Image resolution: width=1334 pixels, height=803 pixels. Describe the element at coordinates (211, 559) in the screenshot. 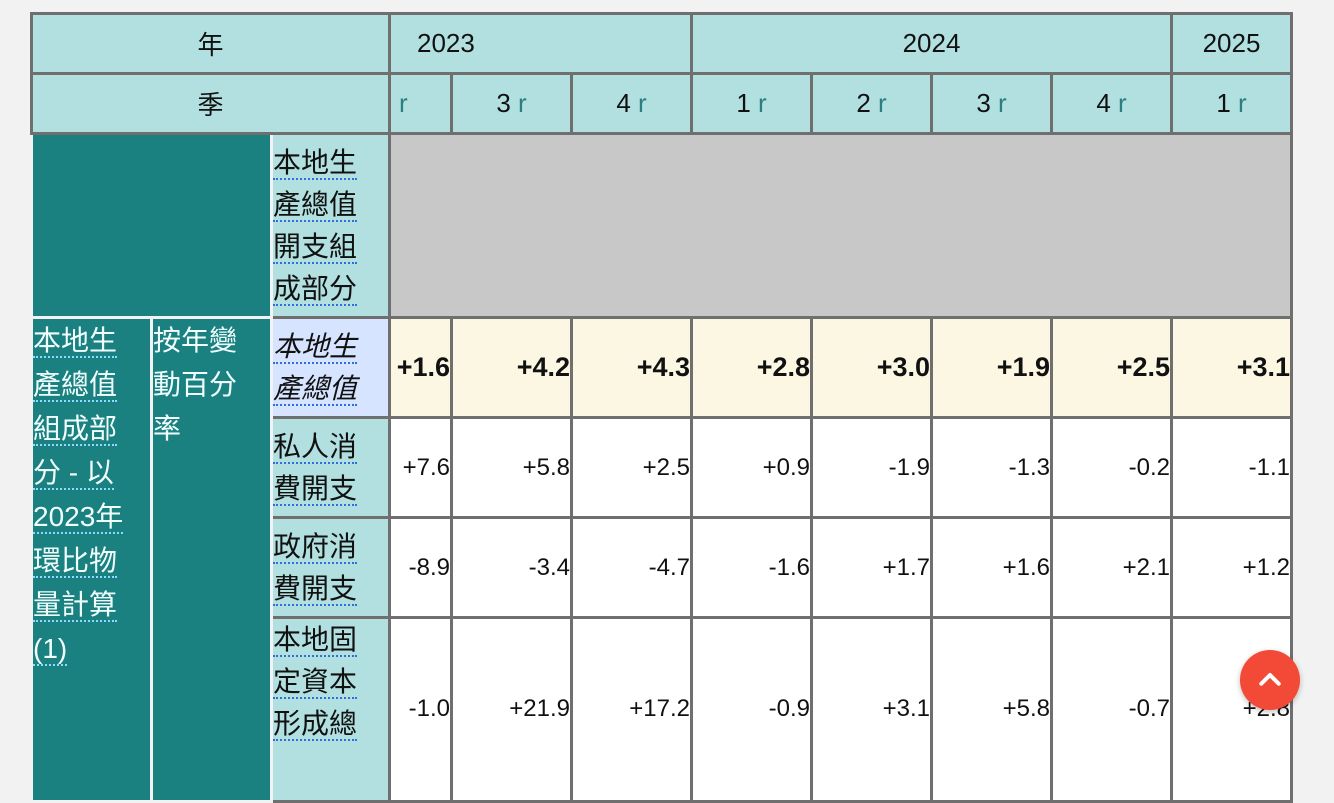

I see `measure-label: 按年變 動百分 率` at that location.